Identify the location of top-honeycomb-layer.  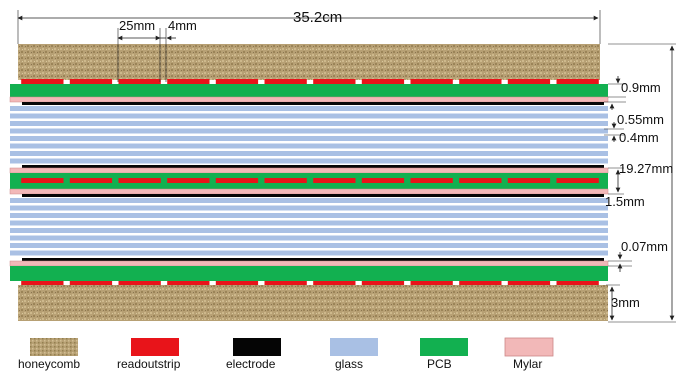
(309, 62).